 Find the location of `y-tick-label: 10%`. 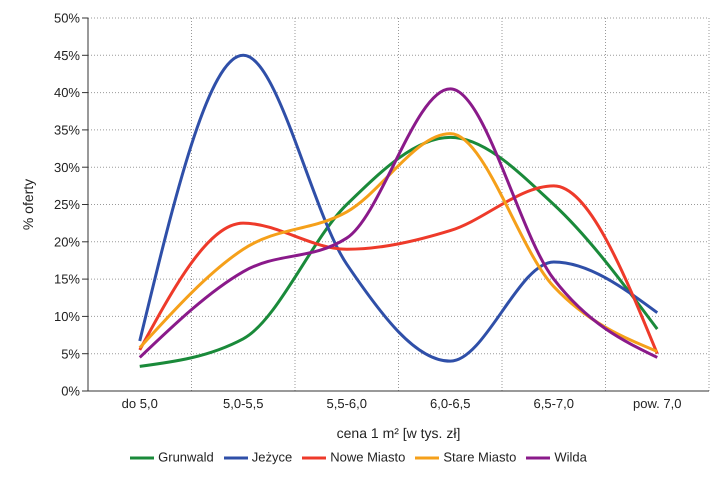

y-tick-label: 10% is located at coordinates (67, 316).